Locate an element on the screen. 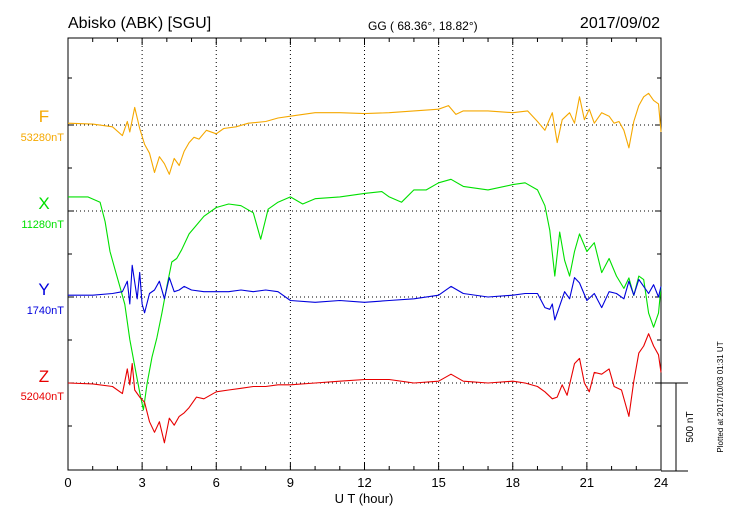  series-name-Z: Z is located at coordinates (44, 376).